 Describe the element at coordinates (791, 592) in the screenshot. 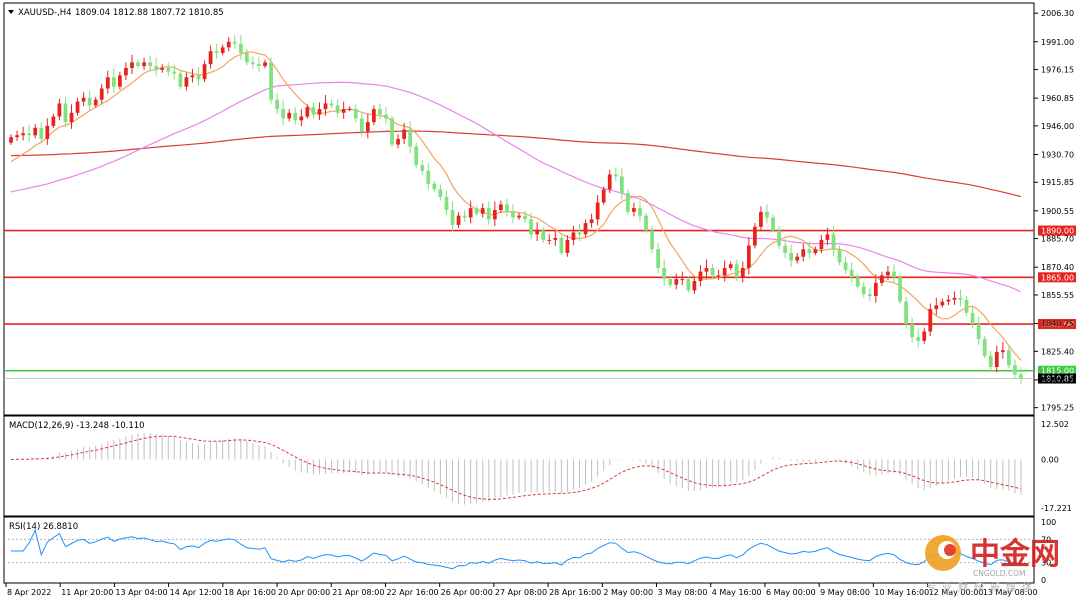

I see `x-tick-label: 6 May 00:00` at that location.